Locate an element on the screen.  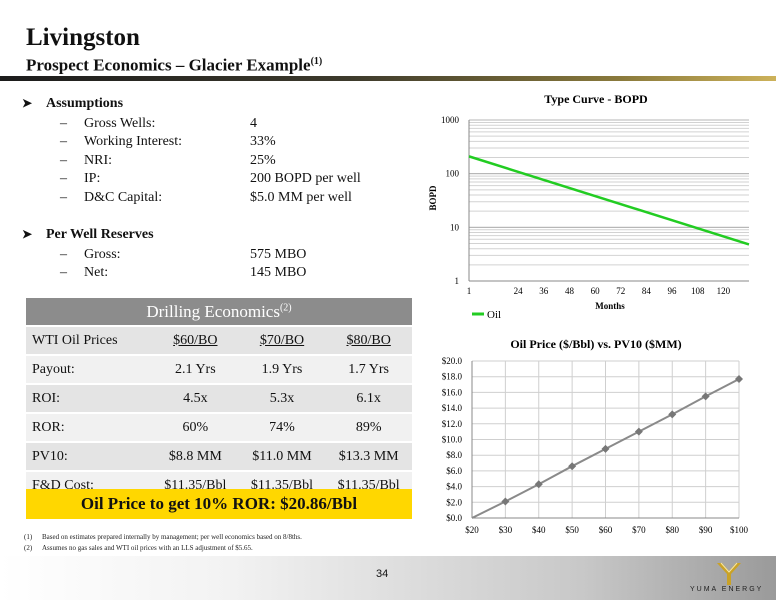
x-tick-label: $70 is located at coordinates (639, 530).